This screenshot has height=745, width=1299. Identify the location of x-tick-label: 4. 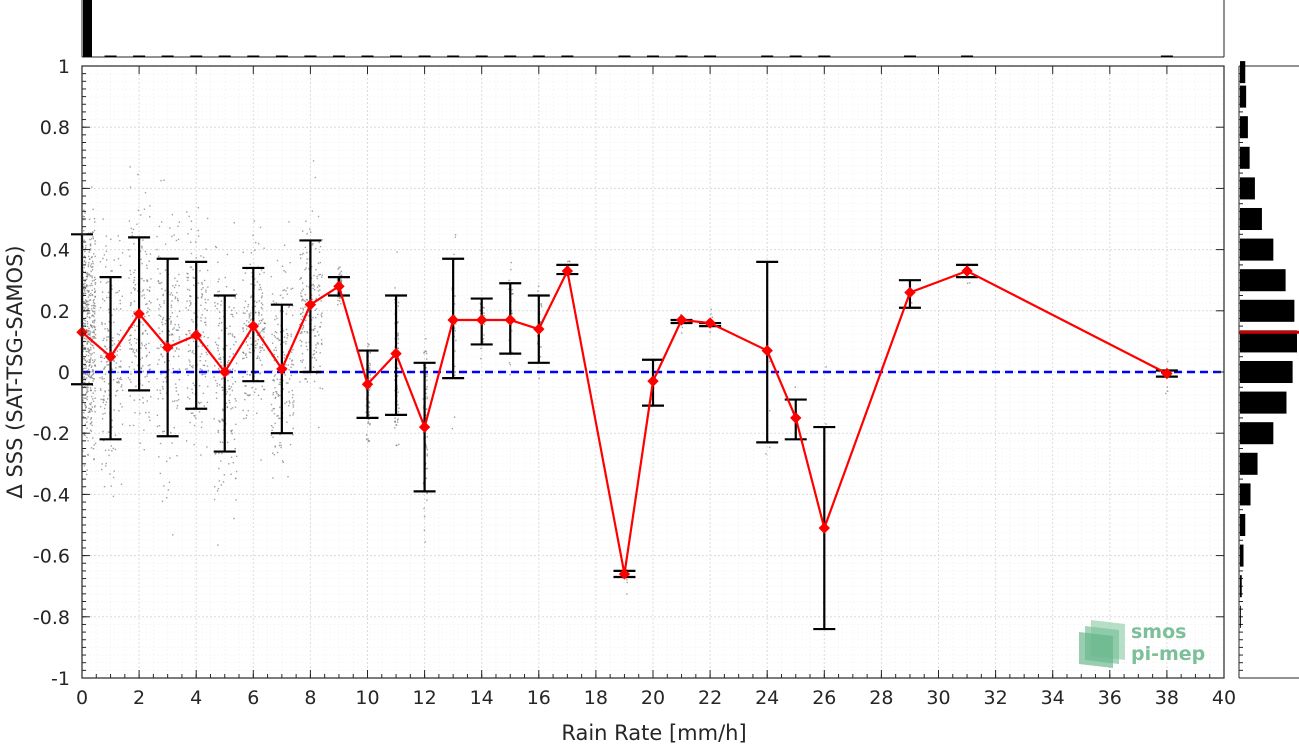
(196, 698).